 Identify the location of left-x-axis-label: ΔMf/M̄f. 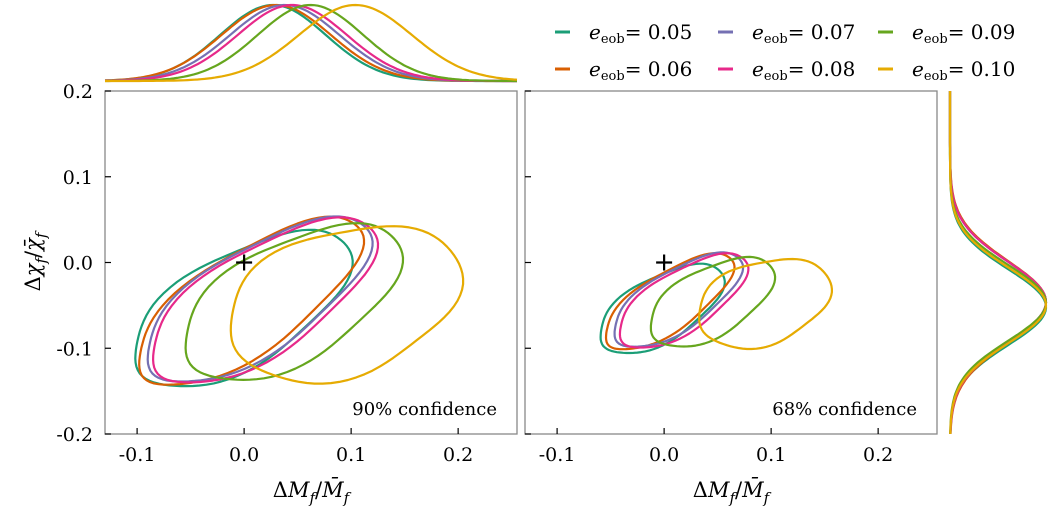
(312, 492).